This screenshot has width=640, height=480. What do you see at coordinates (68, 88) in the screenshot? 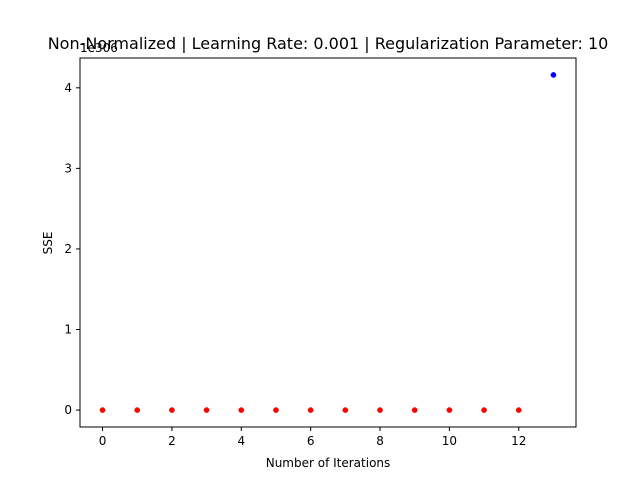
I see `y-tick-label: 4` at bounding box center [68, 88].